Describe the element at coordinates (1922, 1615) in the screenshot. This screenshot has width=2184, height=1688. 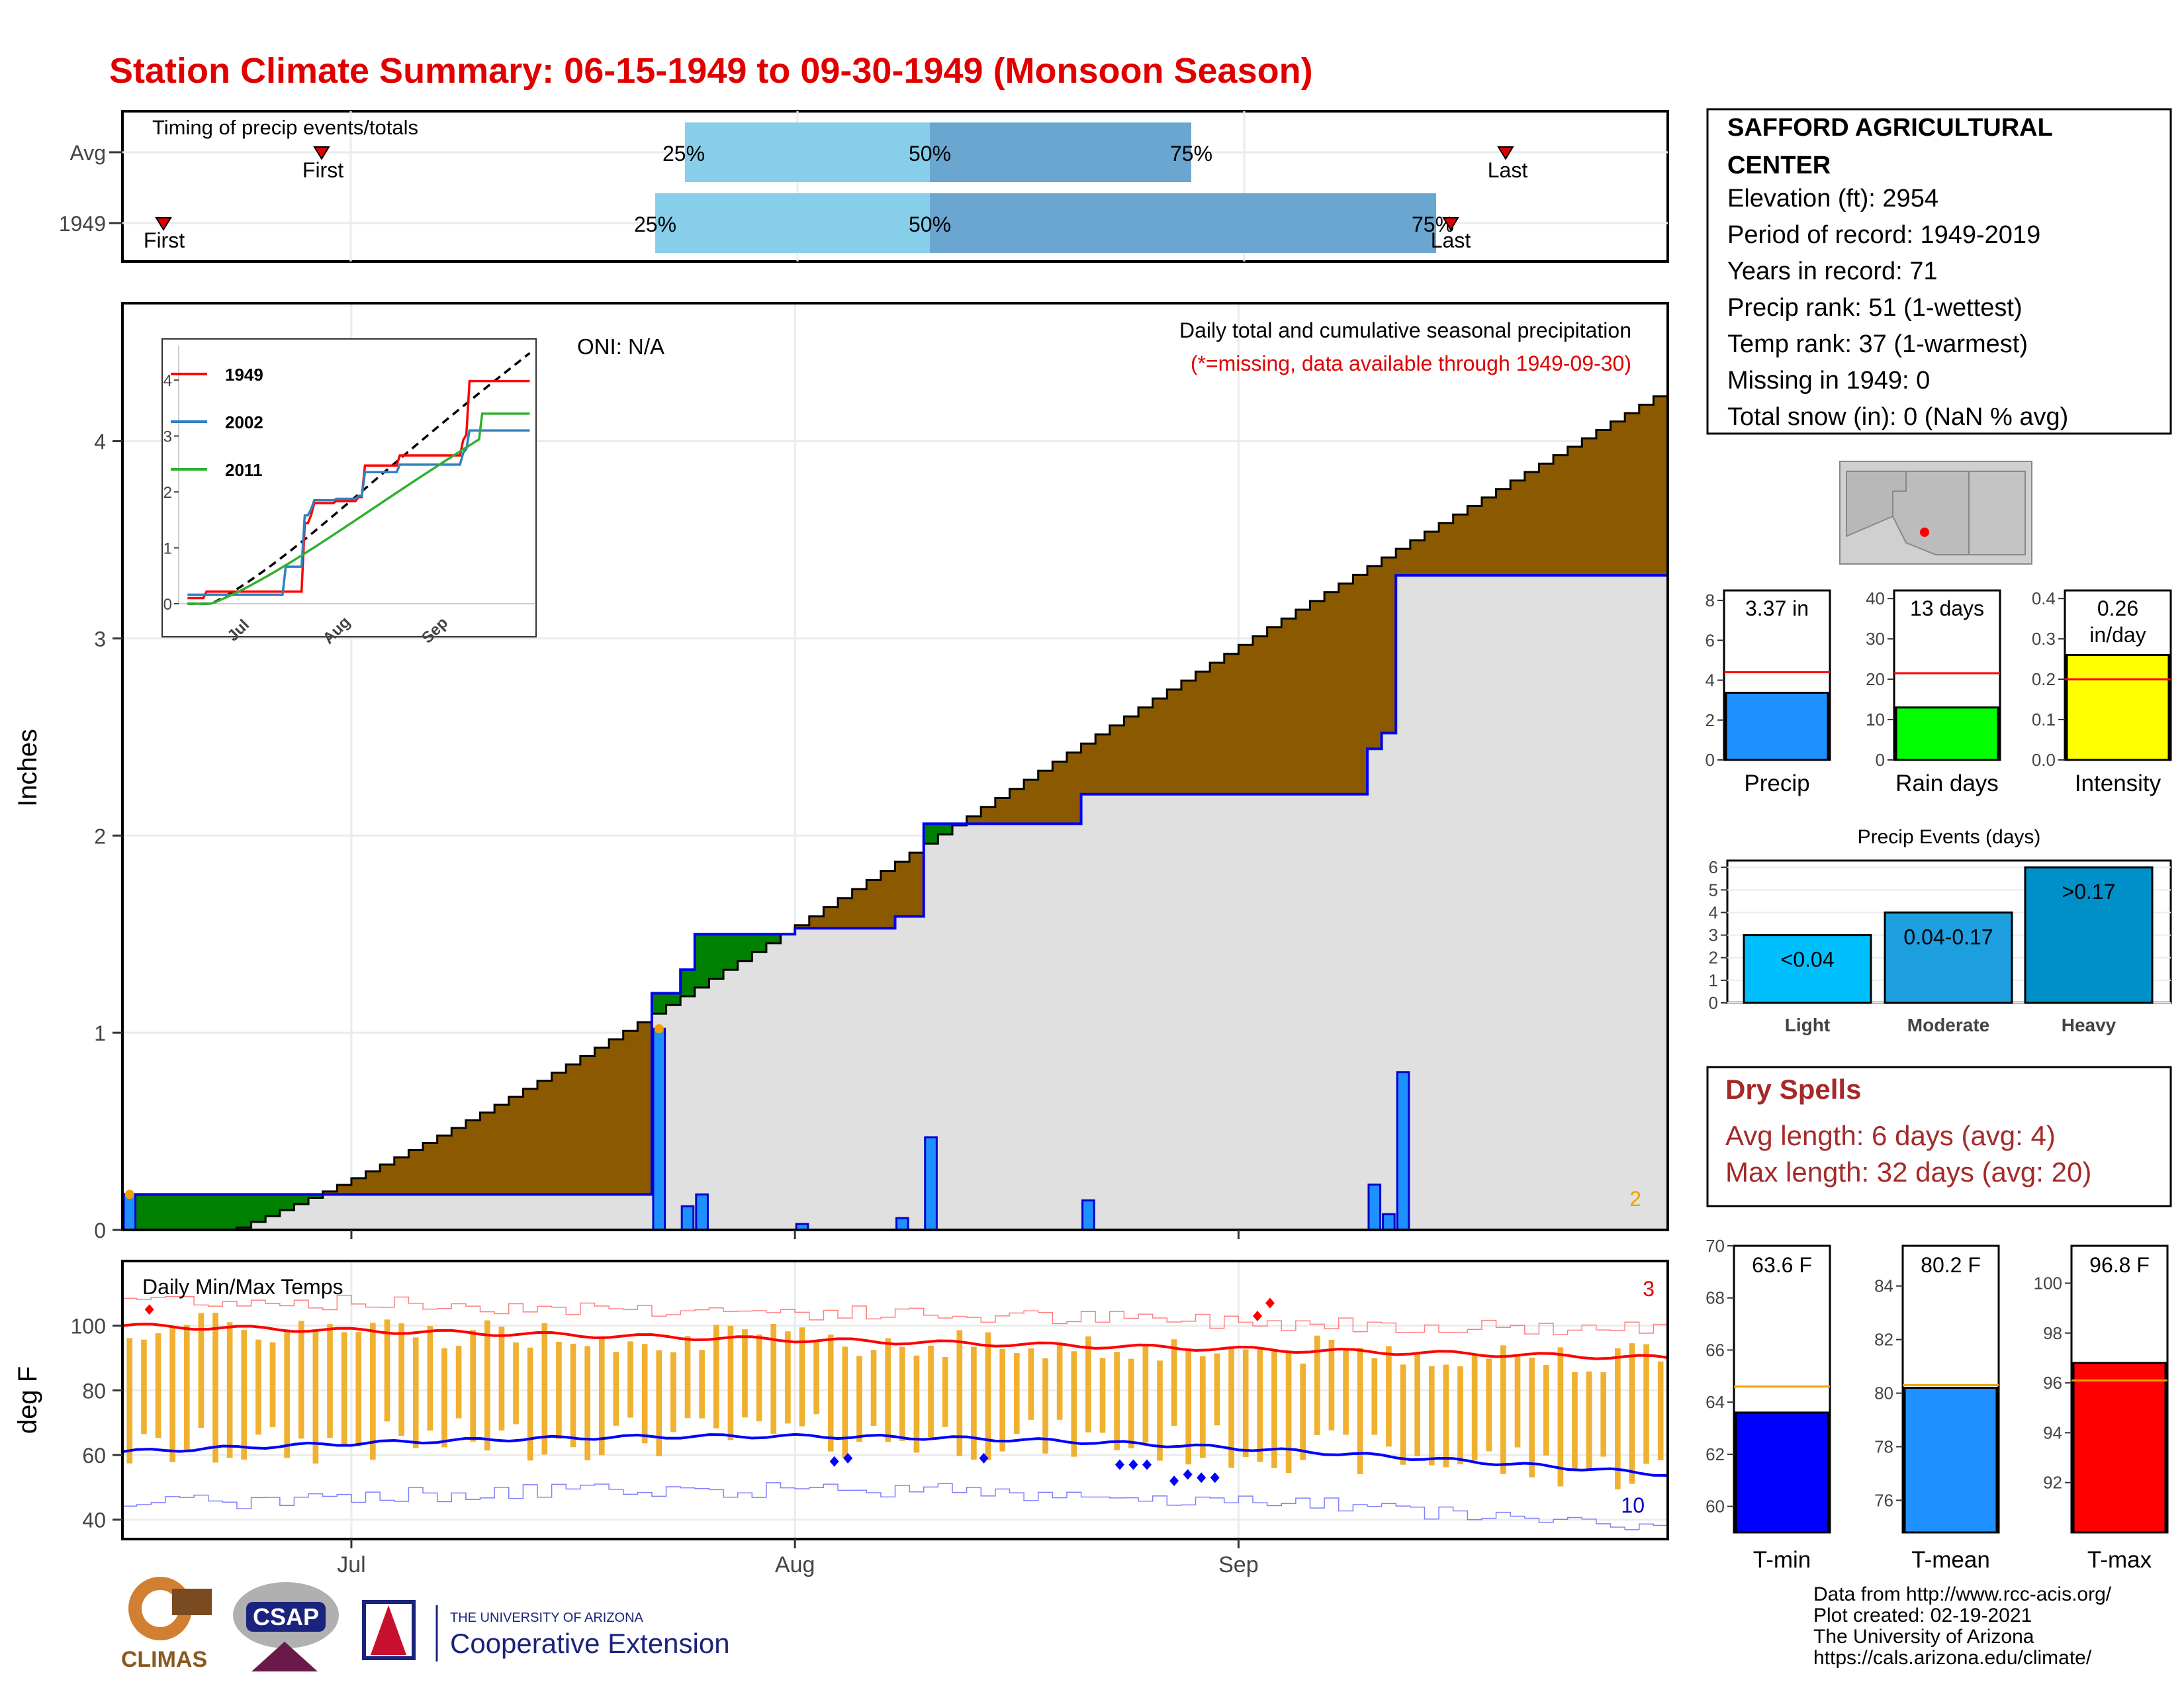
I see `credit-line2: Plot created: 02-19-2021` at that location.